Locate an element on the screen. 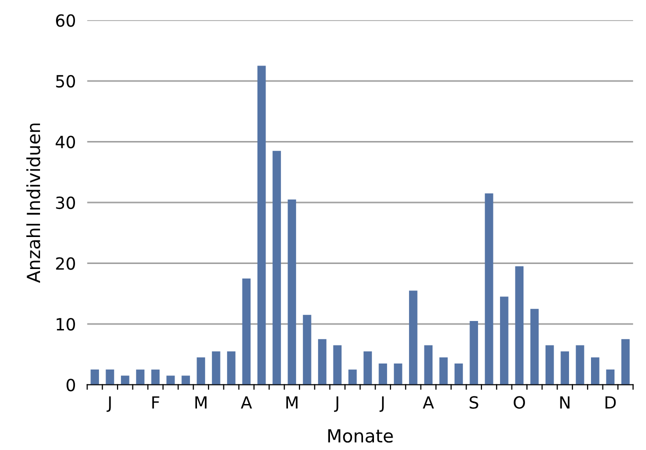 The image size is (646, 450). y-tick-label: 50 is located at coordinates (65, 81).